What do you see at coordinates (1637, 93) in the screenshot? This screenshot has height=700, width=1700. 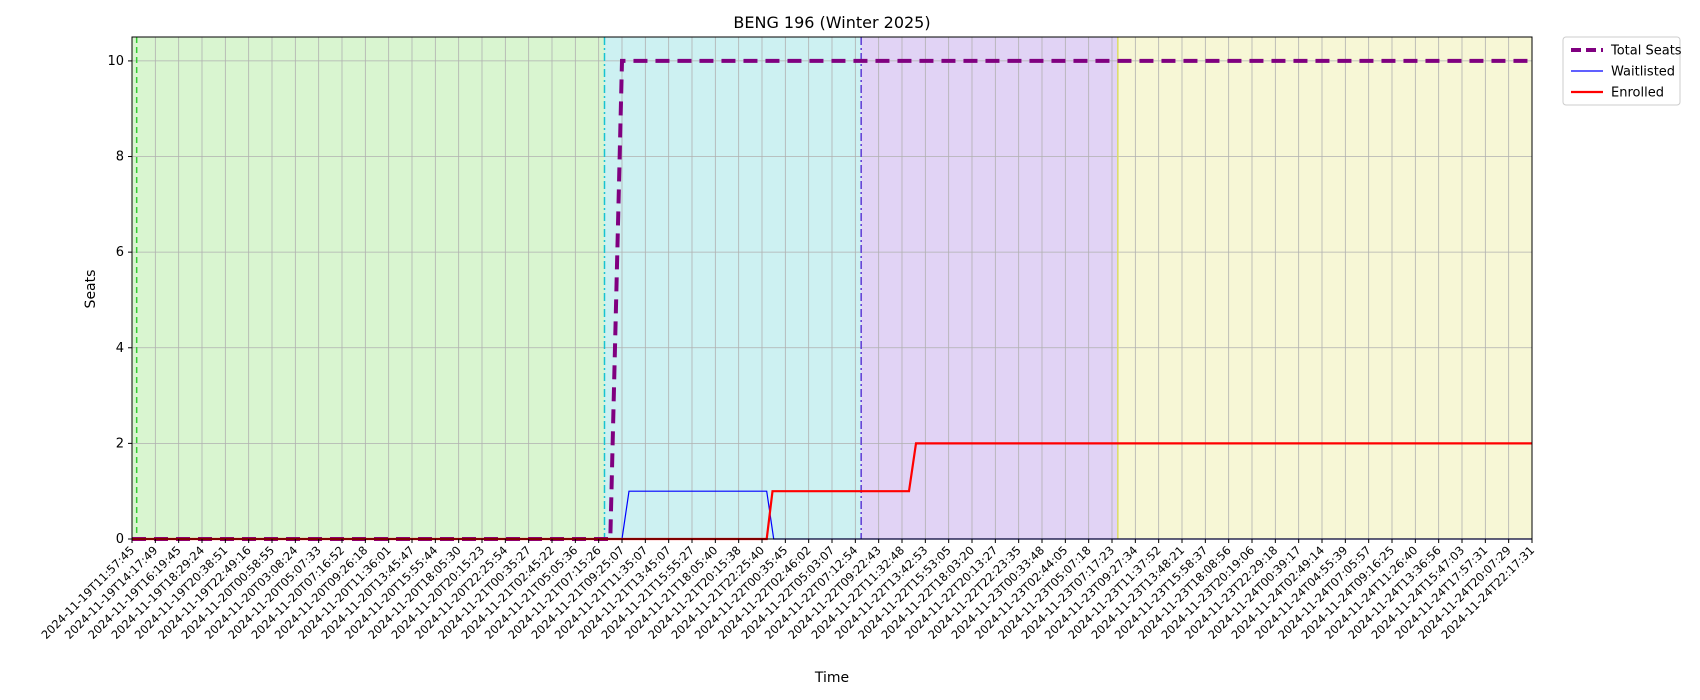 I see `legend-label: Enrolled` at bounding box center [1637, 93].